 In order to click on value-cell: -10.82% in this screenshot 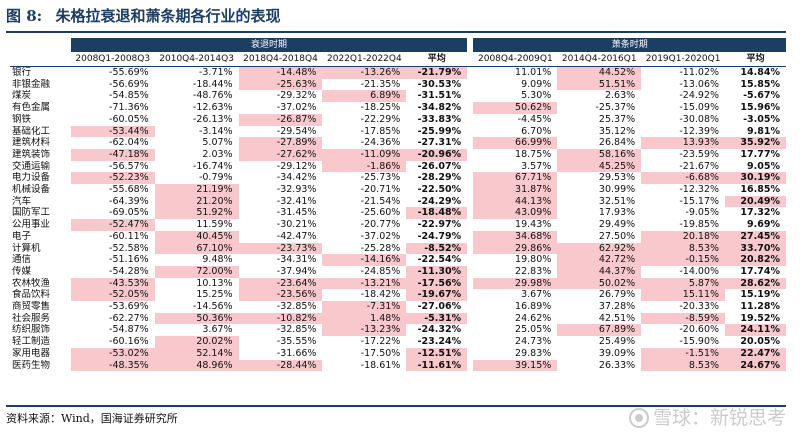, I will do `click(280, 318)`.